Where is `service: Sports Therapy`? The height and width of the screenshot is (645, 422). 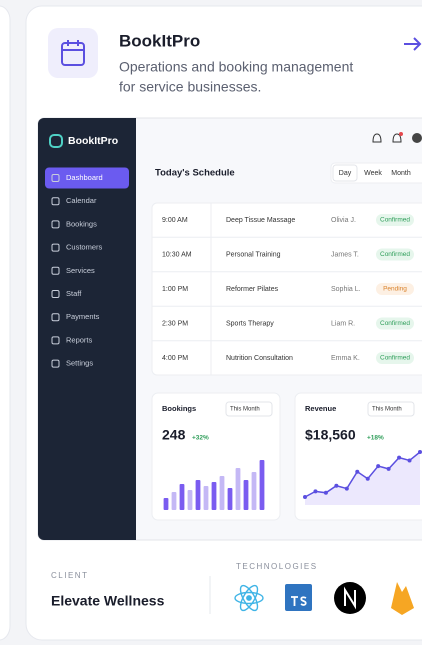
service: Sports Therapy is located at coordinates (250, 323).